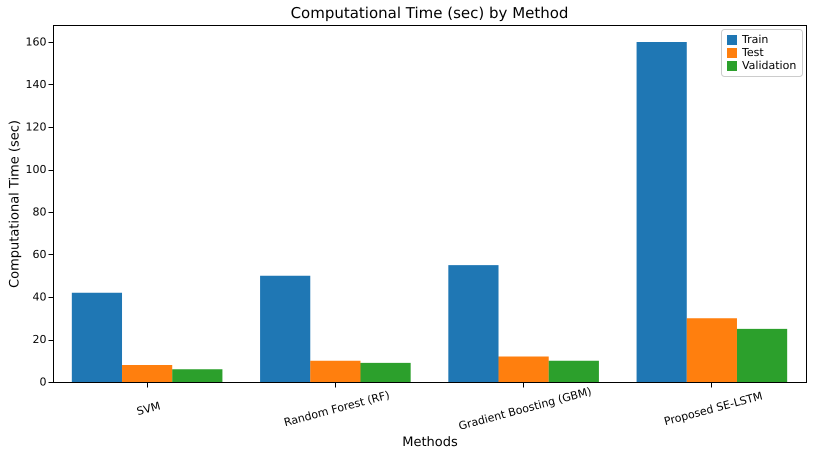  I want to click on chart-title: Computational Time (sec) by Method, so click(429, 13).